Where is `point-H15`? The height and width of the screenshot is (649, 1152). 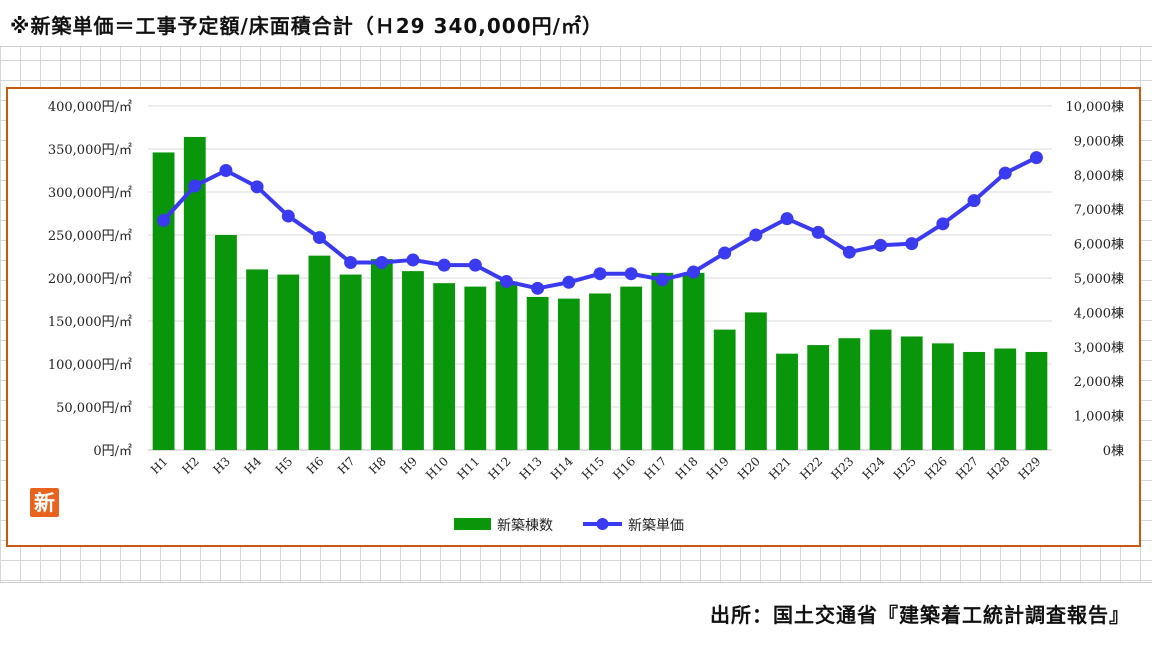 point-H15 is located at coordinates (600, 274).